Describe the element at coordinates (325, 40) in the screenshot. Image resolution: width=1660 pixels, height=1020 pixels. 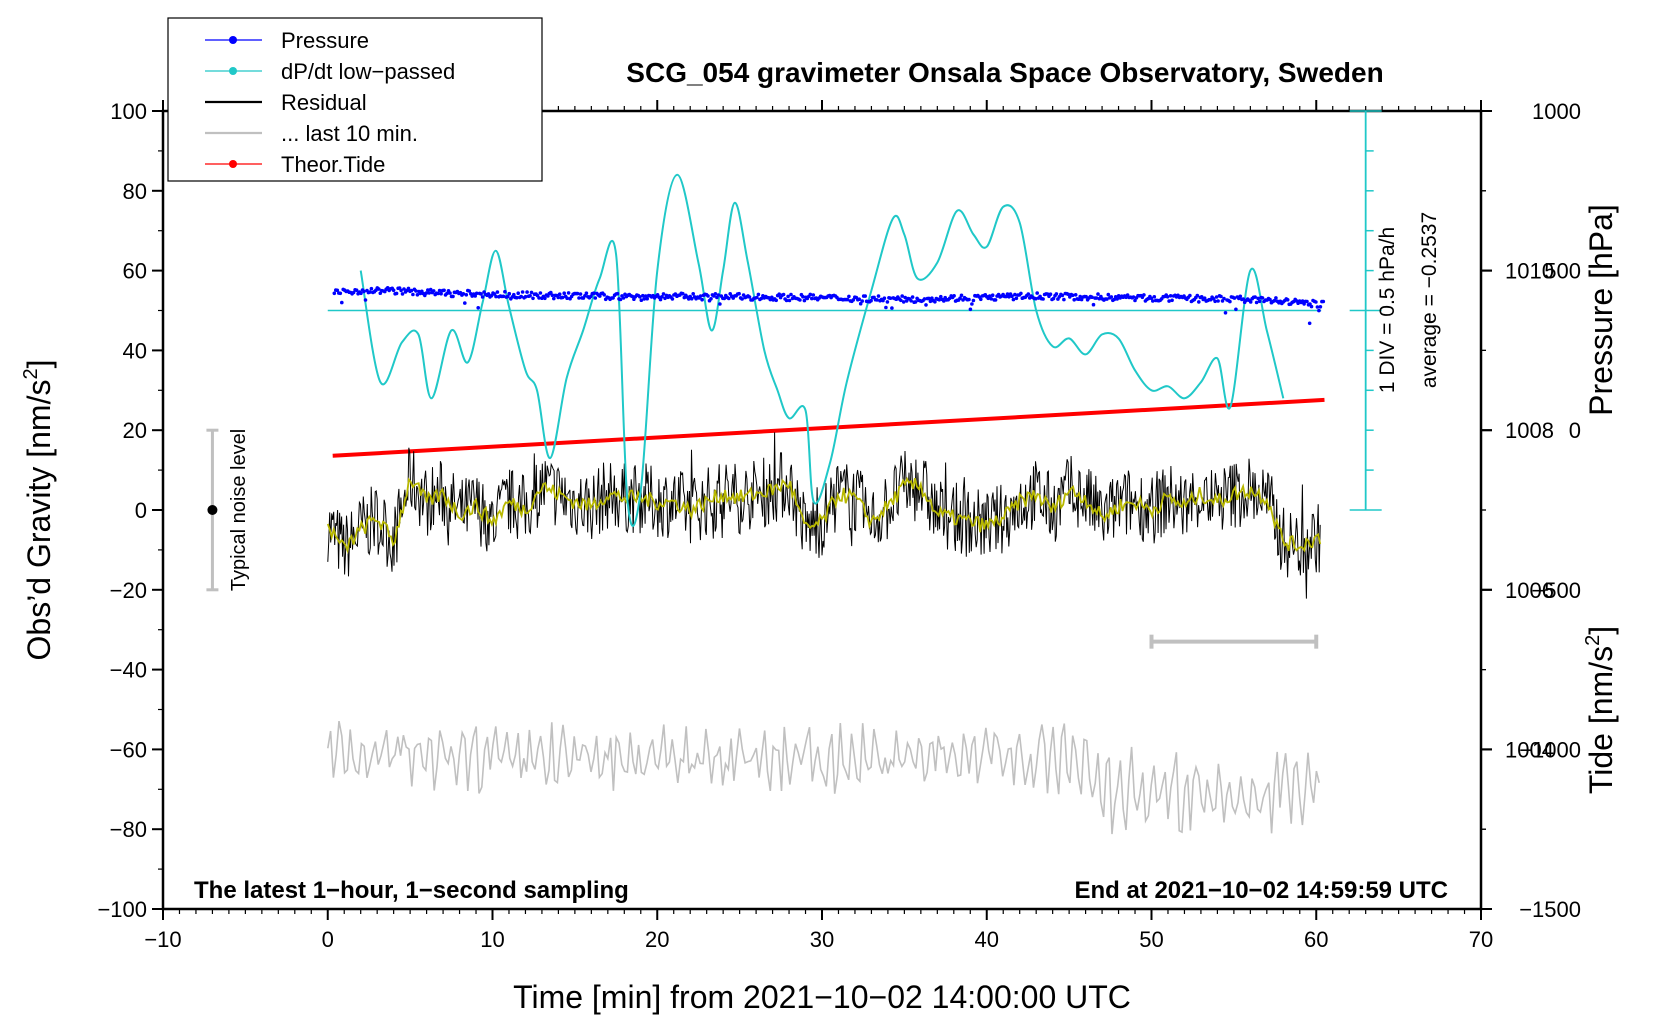
I see `legend-label-pressure: Pressure` at that location.